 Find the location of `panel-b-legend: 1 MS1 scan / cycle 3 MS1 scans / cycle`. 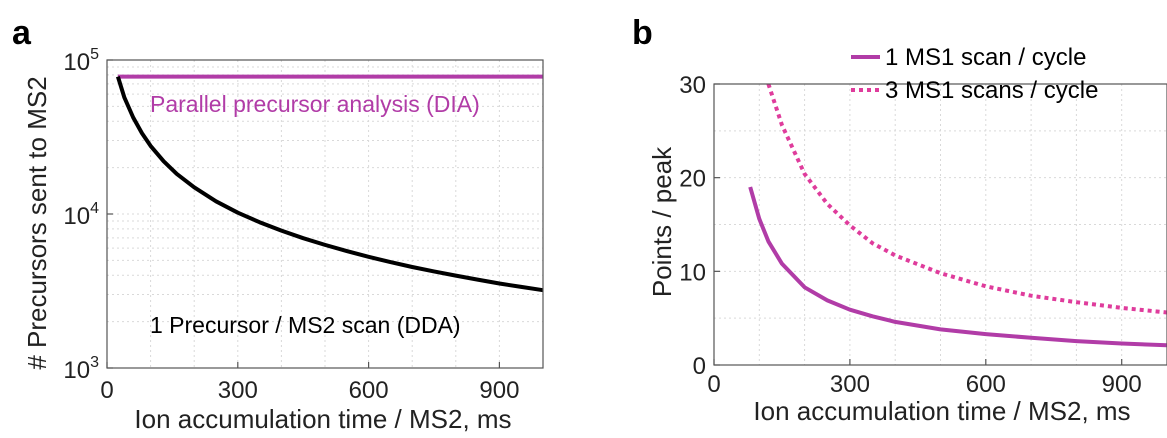

panel-b-legend: 1 MS1 scan / cycle 3 MS1 scans / cycle is located at coordinates (974, 74).